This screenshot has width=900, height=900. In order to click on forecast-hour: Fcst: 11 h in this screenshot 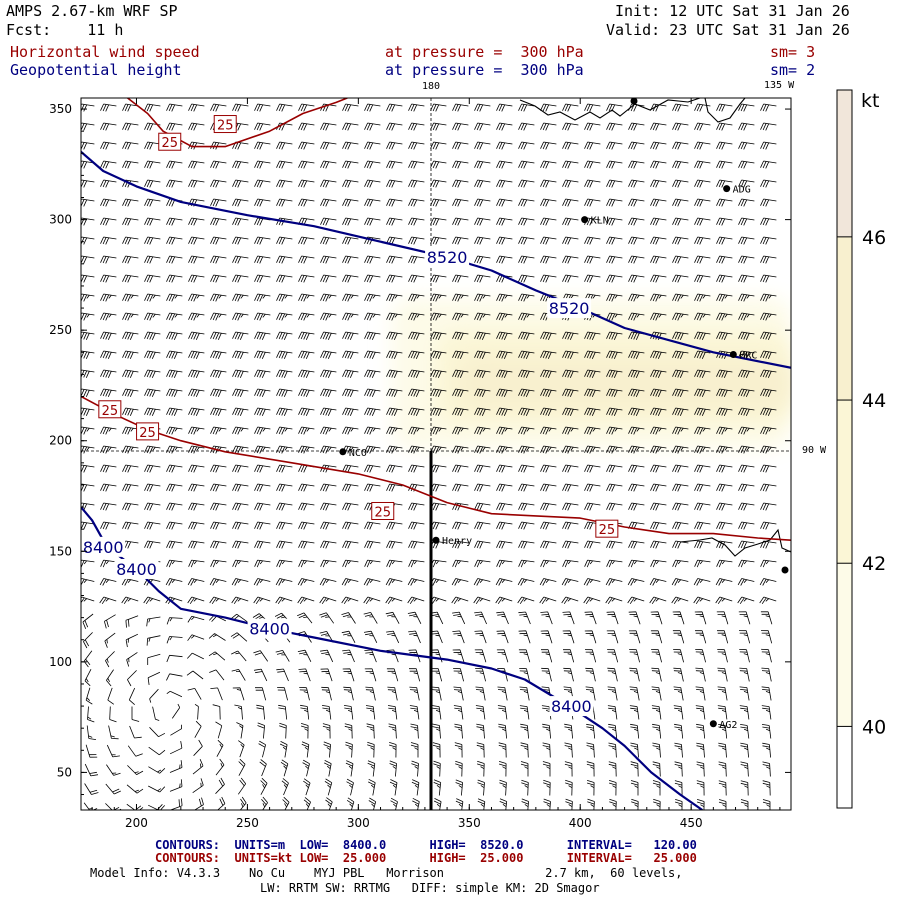, I will do `click(65, 30)`.